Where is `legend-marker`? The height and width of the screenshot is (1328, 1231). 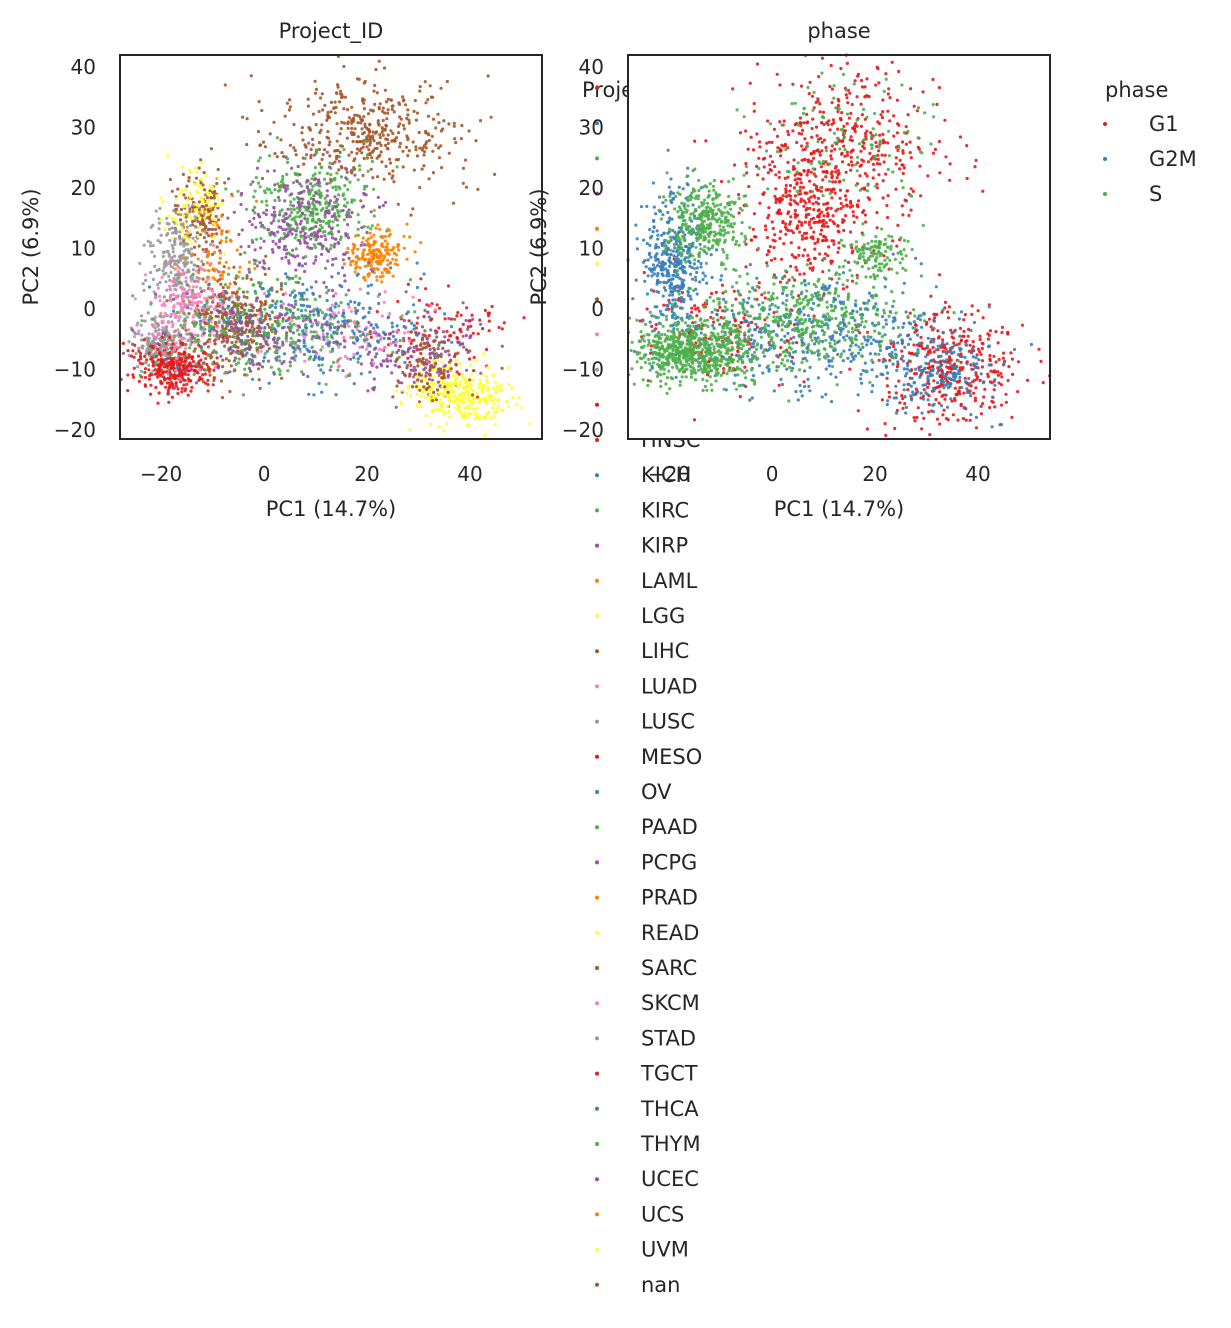
legend-marker is located at coordinates (597, 580).